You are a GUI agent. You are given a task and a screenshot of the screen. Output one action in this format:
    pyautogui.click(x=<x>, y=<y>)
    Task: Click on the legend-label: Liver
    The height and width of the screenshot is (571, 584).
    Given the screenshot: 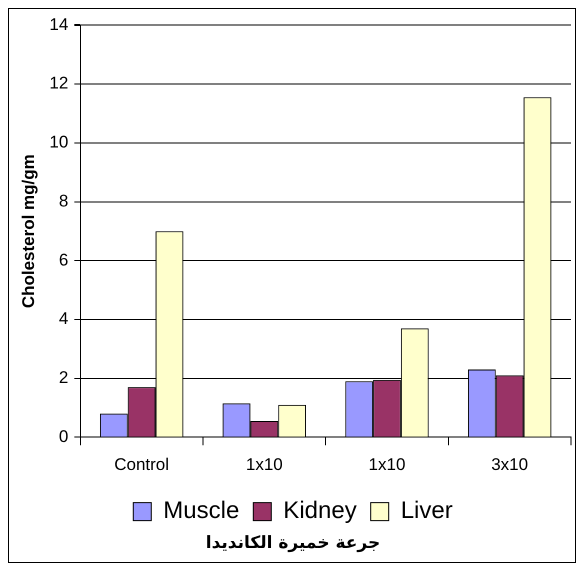 What is the action you would take?
    pyautogui.click(x=426, y=510)
    